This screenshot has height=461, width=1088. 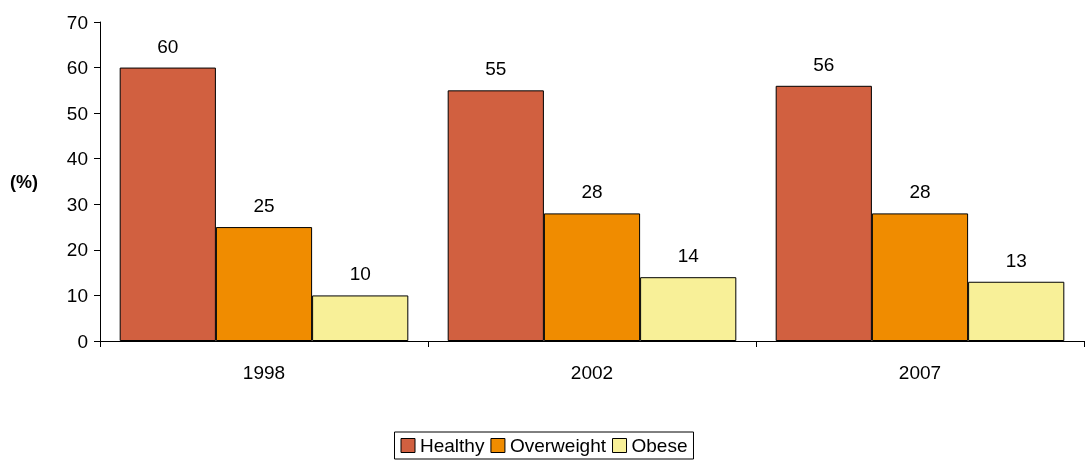 I want to click on x-tick-label: 2002, so click(x=592, y=372).